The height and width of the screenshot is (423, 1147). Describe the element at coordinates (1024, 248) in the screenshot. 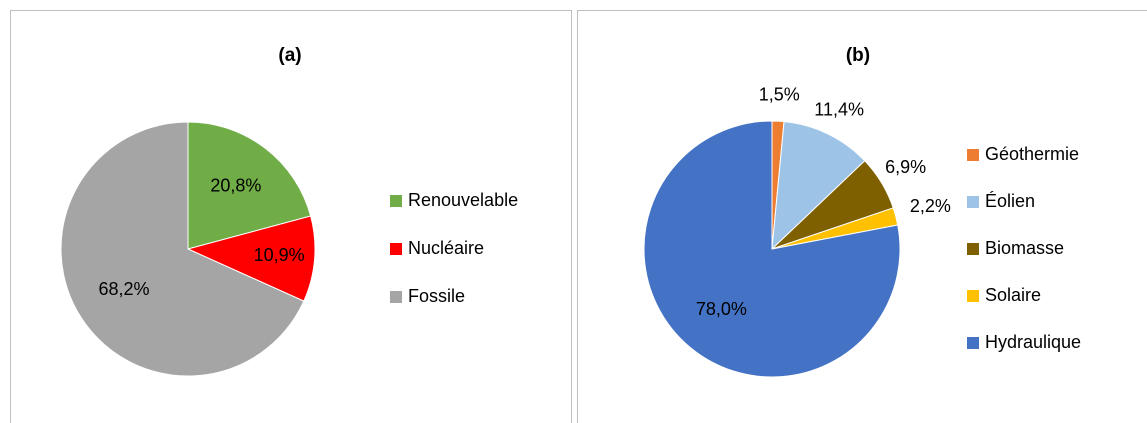

I see `legend-label: Biomasse` at that location.